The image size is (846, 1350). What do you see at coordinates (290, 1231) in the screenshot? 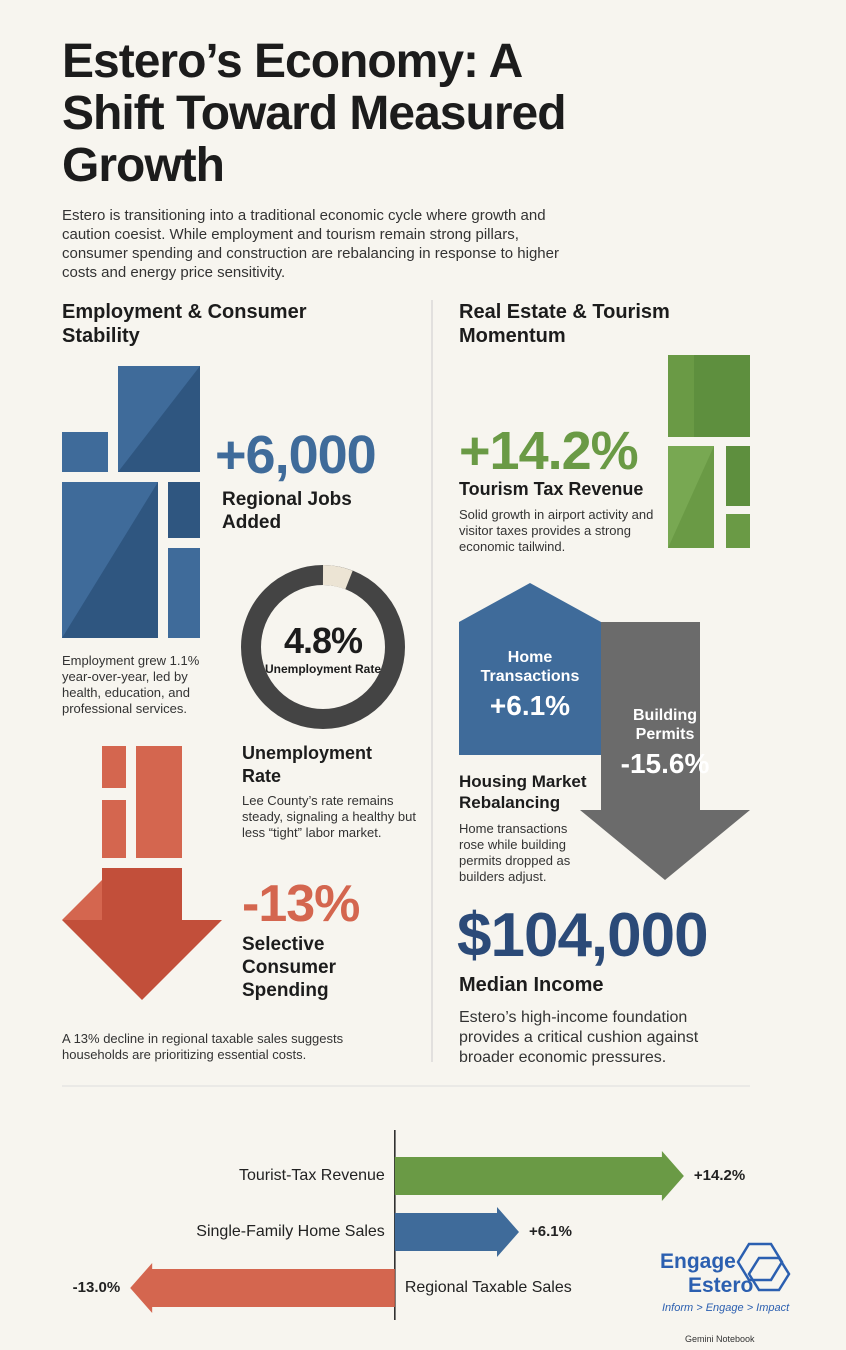
I see `category-label: Single-Family Home Sales` at bounding box center [290, 1231].